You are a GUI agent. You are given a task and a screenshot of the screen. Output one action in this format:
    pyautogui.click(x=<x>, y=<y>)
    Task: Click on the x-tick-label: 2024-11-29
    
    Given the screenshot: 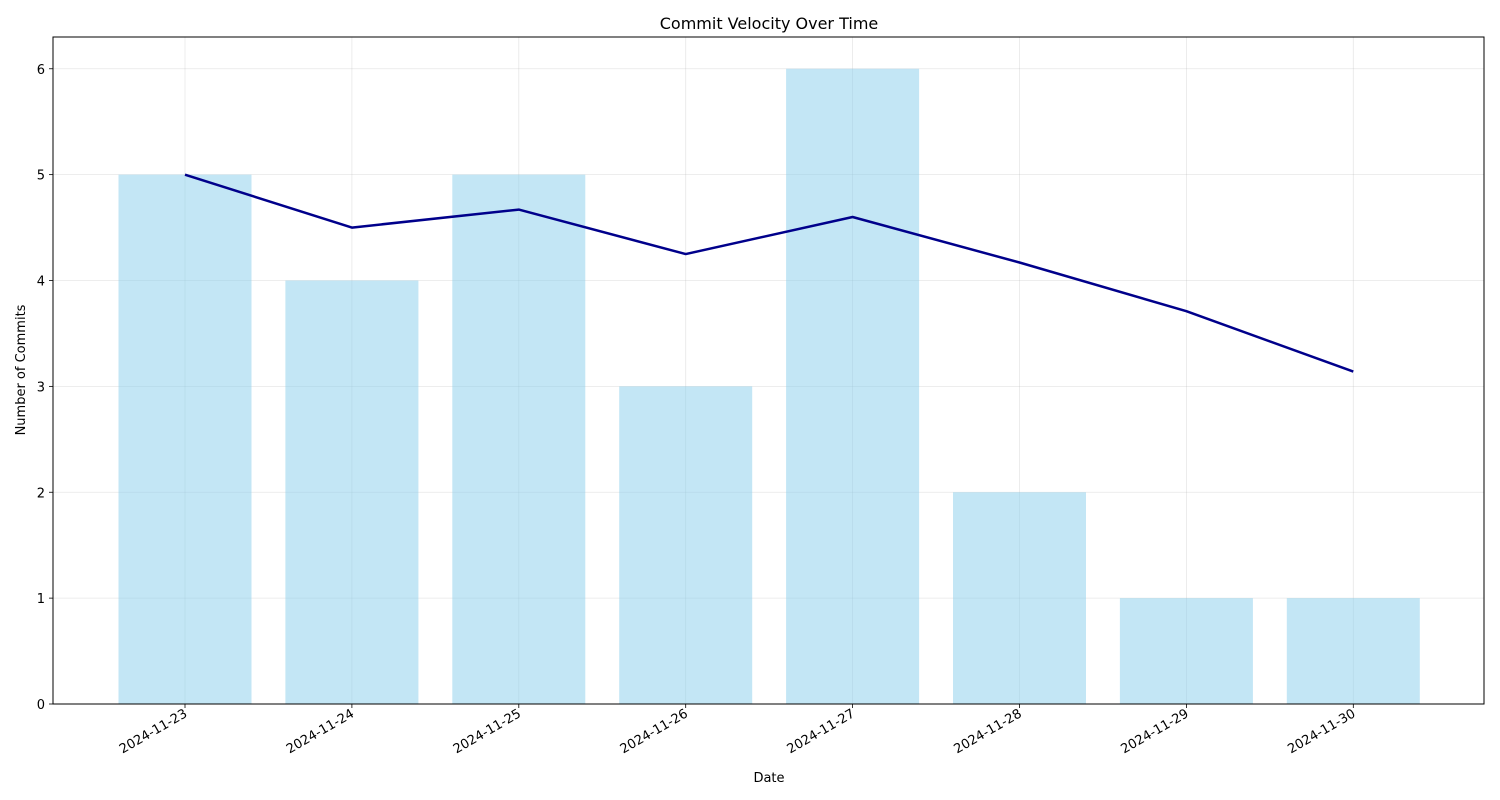 What is the action you would take?
    pyautogui.click(x=1154, y=731)
    